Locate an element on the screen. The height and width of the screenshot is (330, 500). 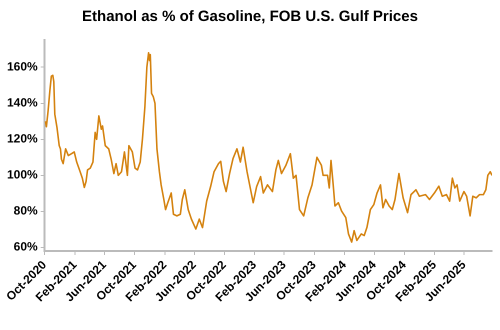
chart-title: Ethanol as % of Gasoline, FOB U.S. Gulf Prices is located at coordinates (250, 17).